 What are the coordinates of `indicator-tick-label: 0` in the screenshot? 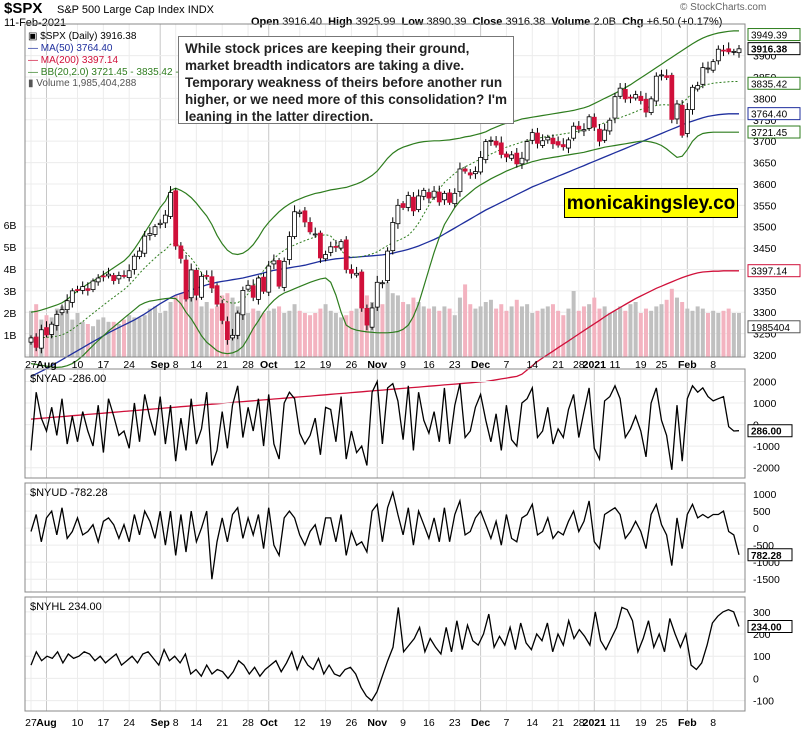 It's located at (756, 679).